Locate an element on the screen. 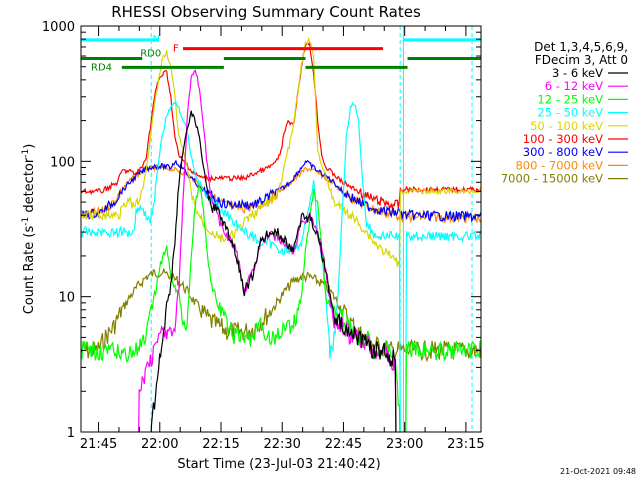  legend-entry-4: 50 - 100 keV is located at coordinates (566, 126).